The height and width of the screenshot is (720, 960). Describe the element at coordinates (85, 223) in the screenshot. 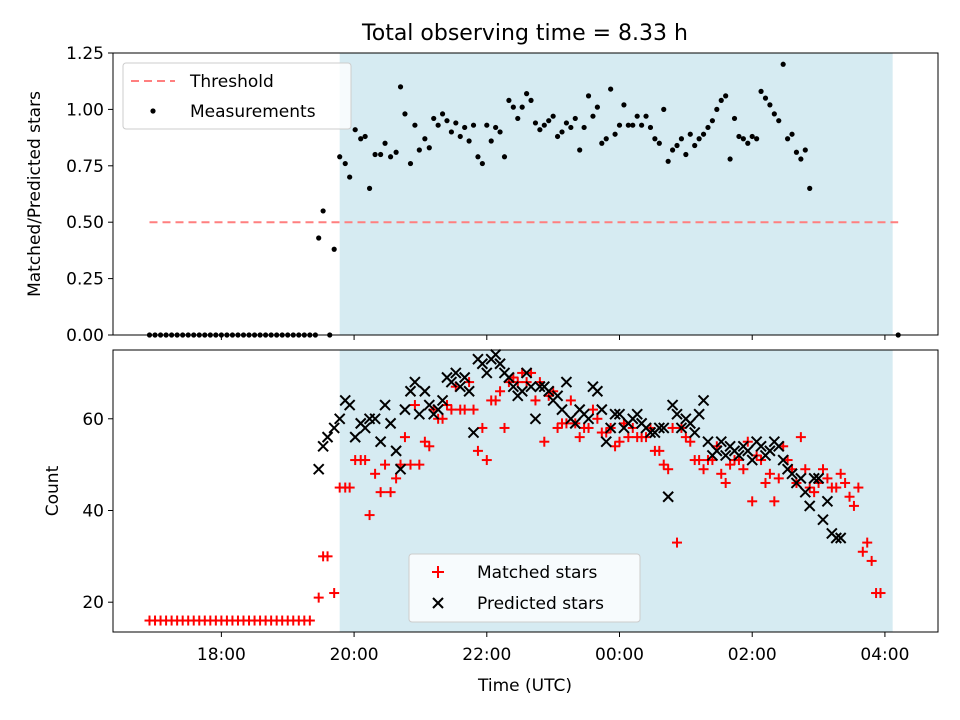

I see `y-tick-label: 0.50` at that location.